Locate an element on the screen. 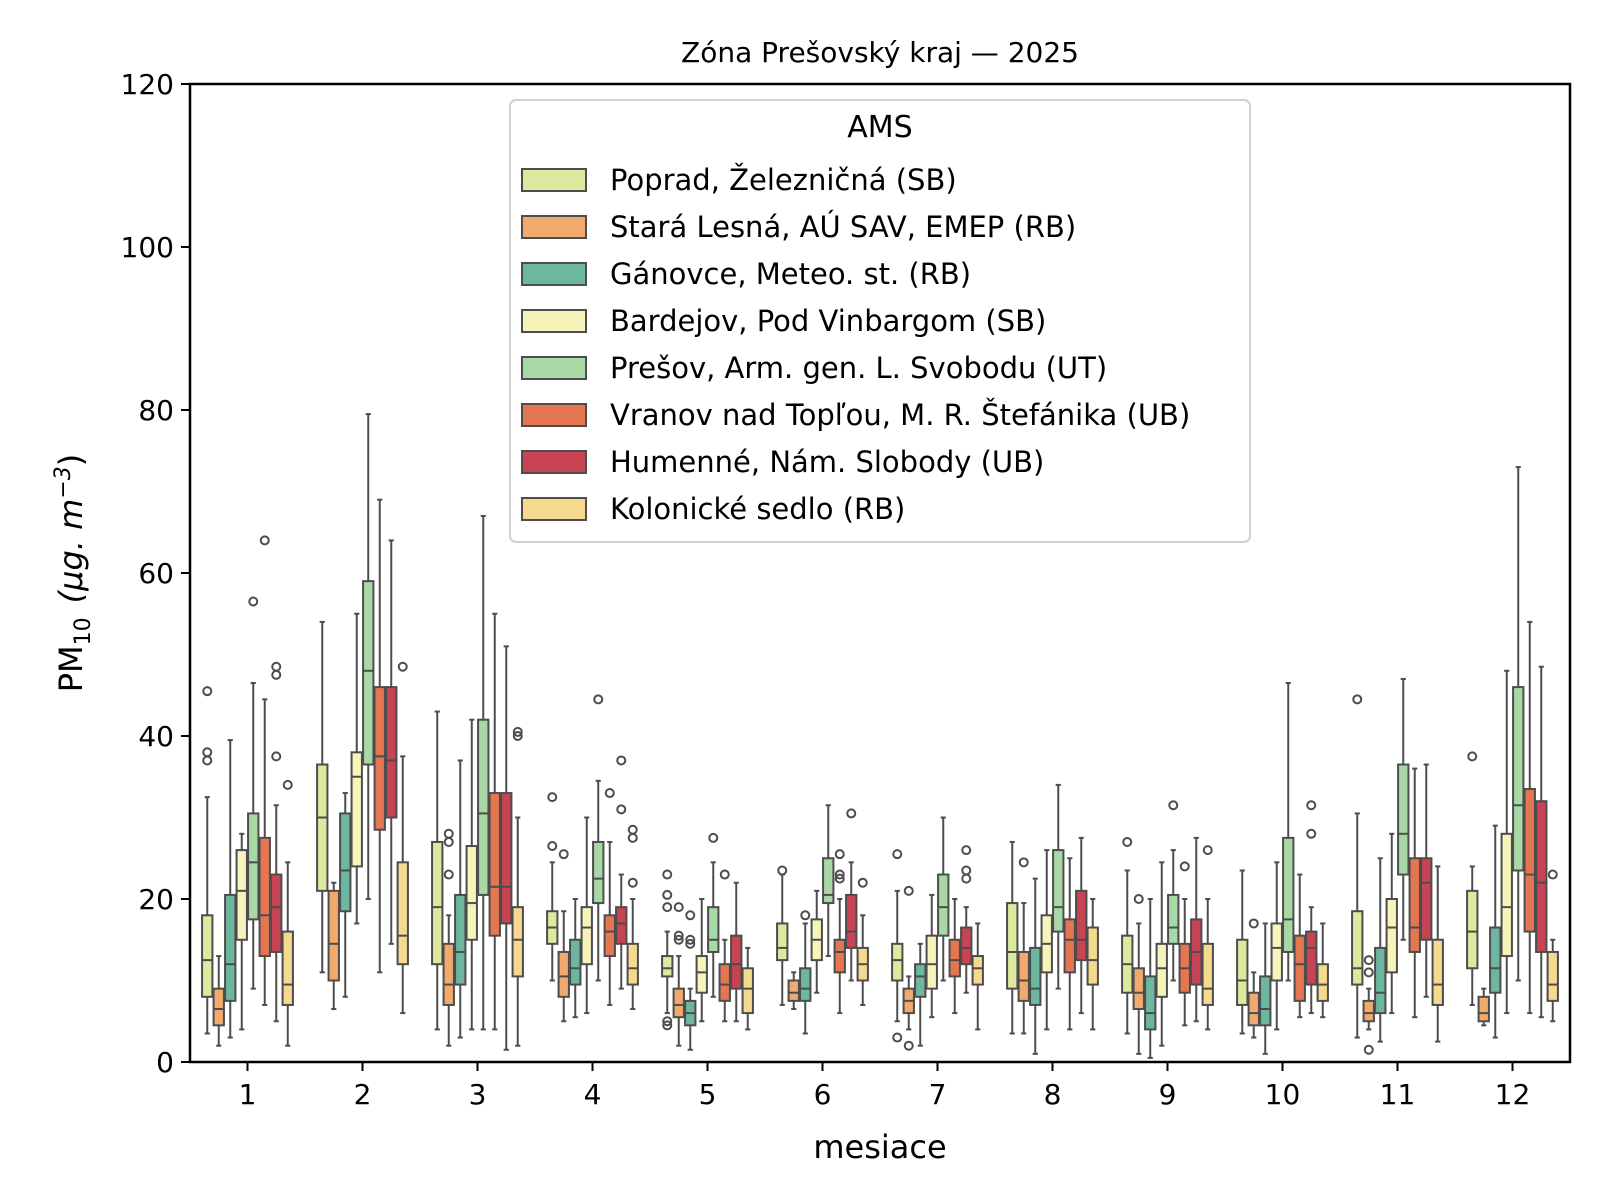 This screenshot has width=1600, height=1200. y-tick-label: 0 is located at coordinates (165, 1062).